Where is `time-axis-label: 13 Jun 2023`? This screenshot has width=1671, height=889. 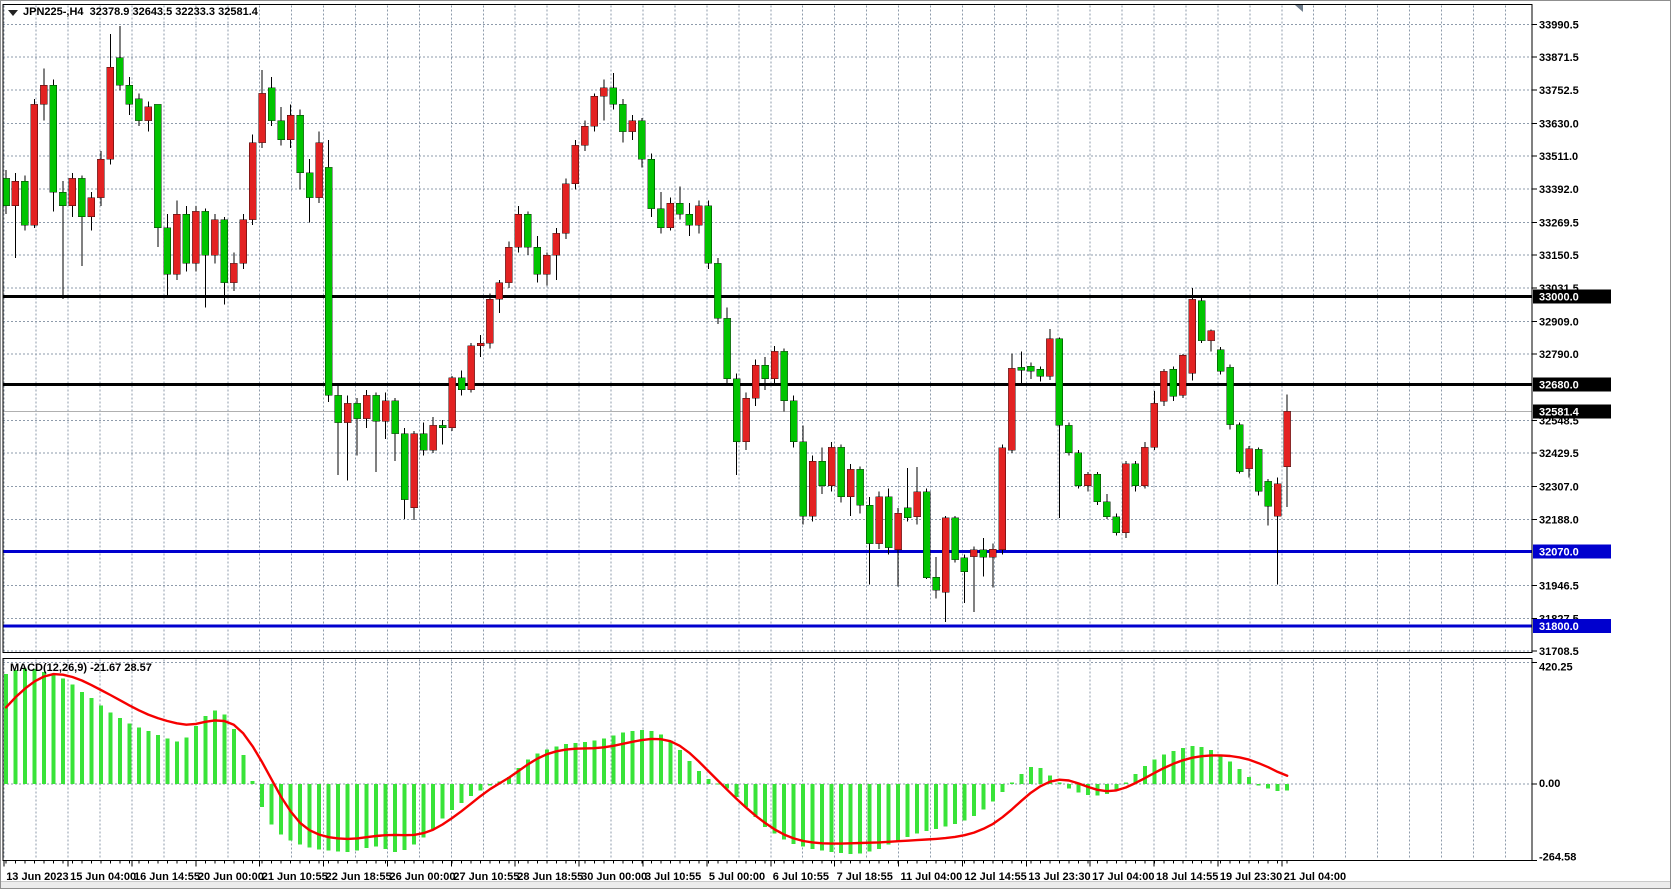 time-axis-label: 13 Jun 2023 is located at coordinates (37, 877).